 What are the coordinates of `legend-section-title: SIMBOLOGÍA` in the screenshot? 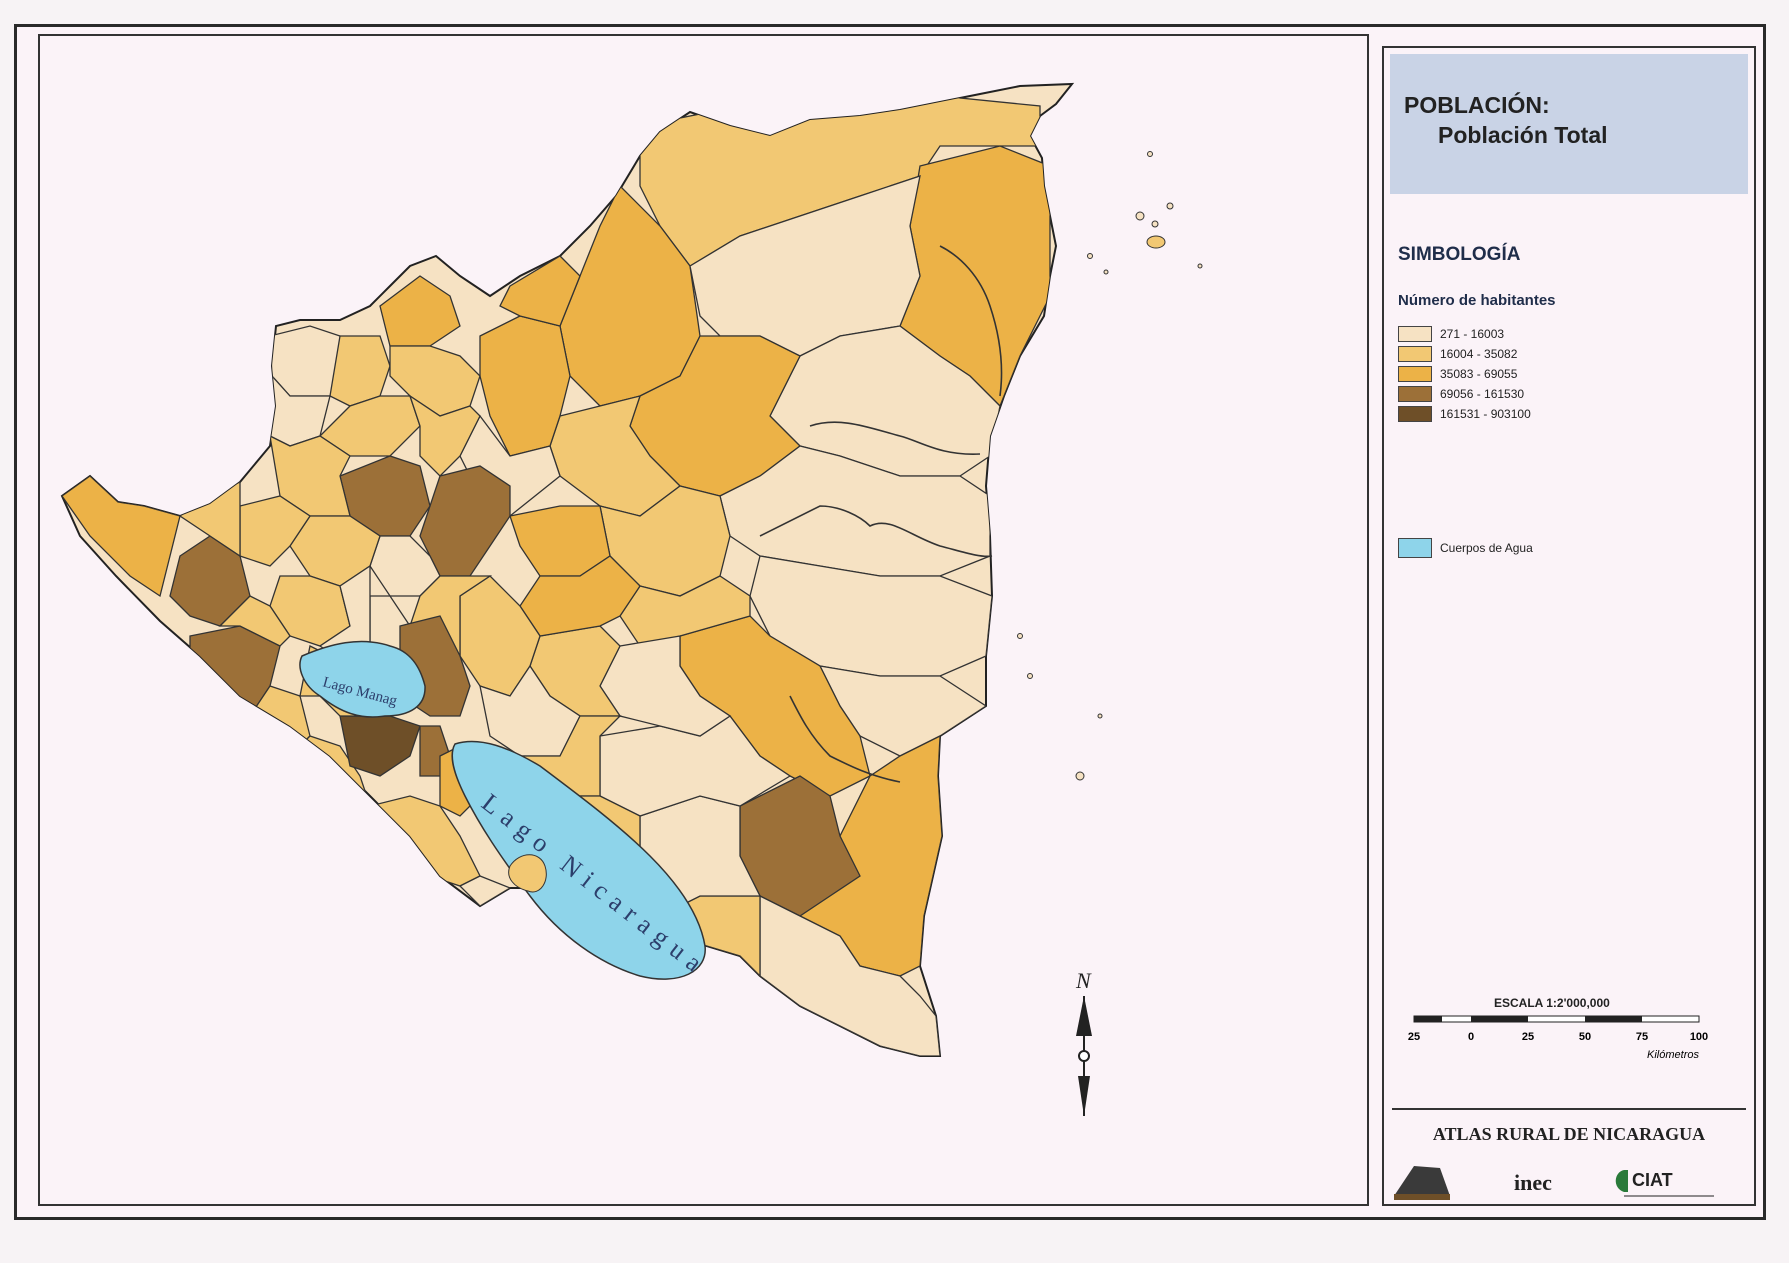 It's located at (1459, 254).